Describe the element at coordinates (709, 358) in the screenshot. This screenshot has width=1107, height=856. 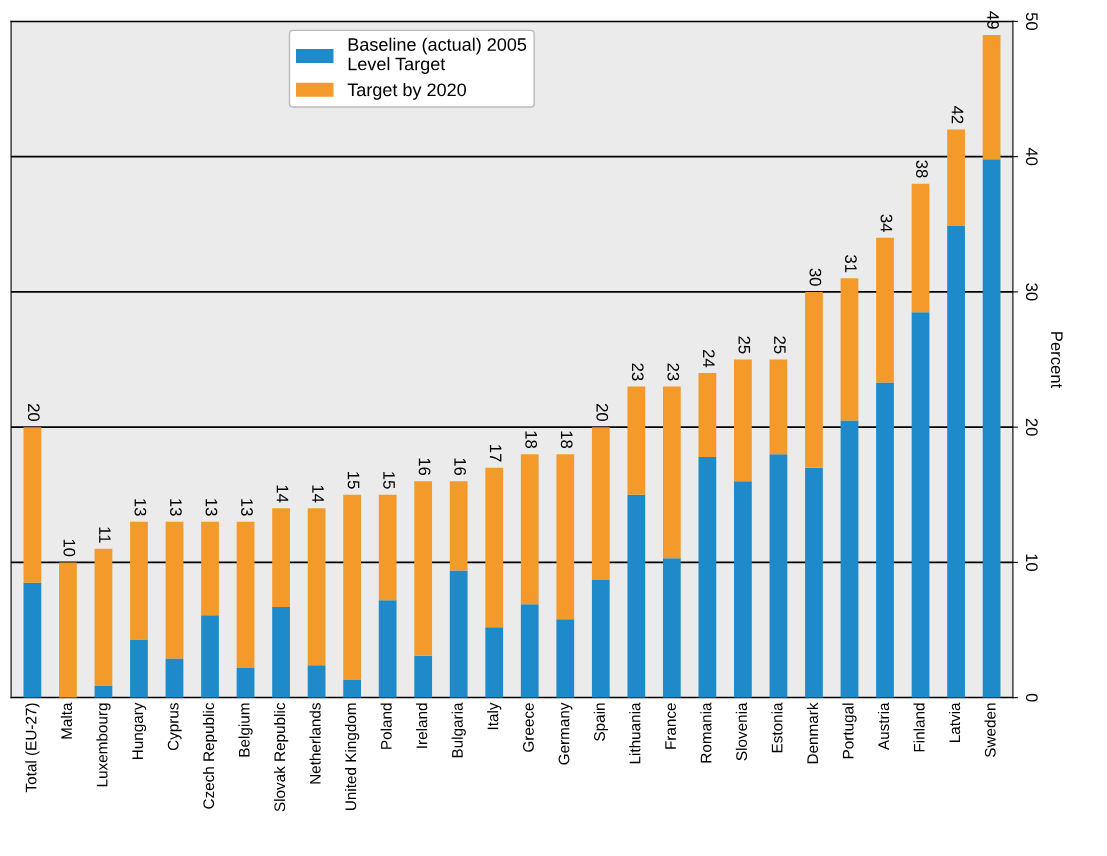
I see `total-label: 24` at that location.